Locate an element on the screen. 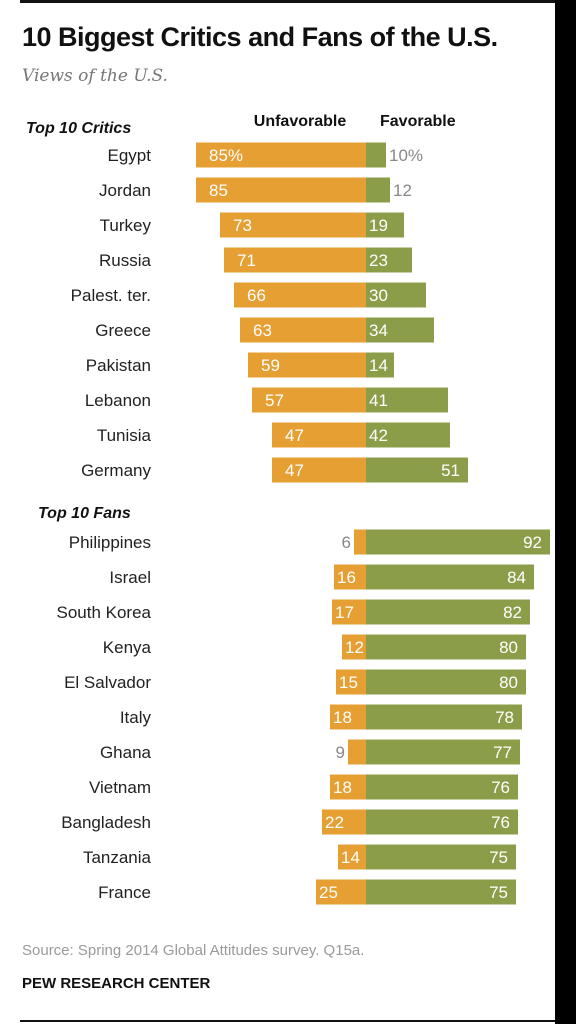 The height and width of the screenshot is (1024, 576). value-unfavorable: 12 is located at coordinates (354, 647).